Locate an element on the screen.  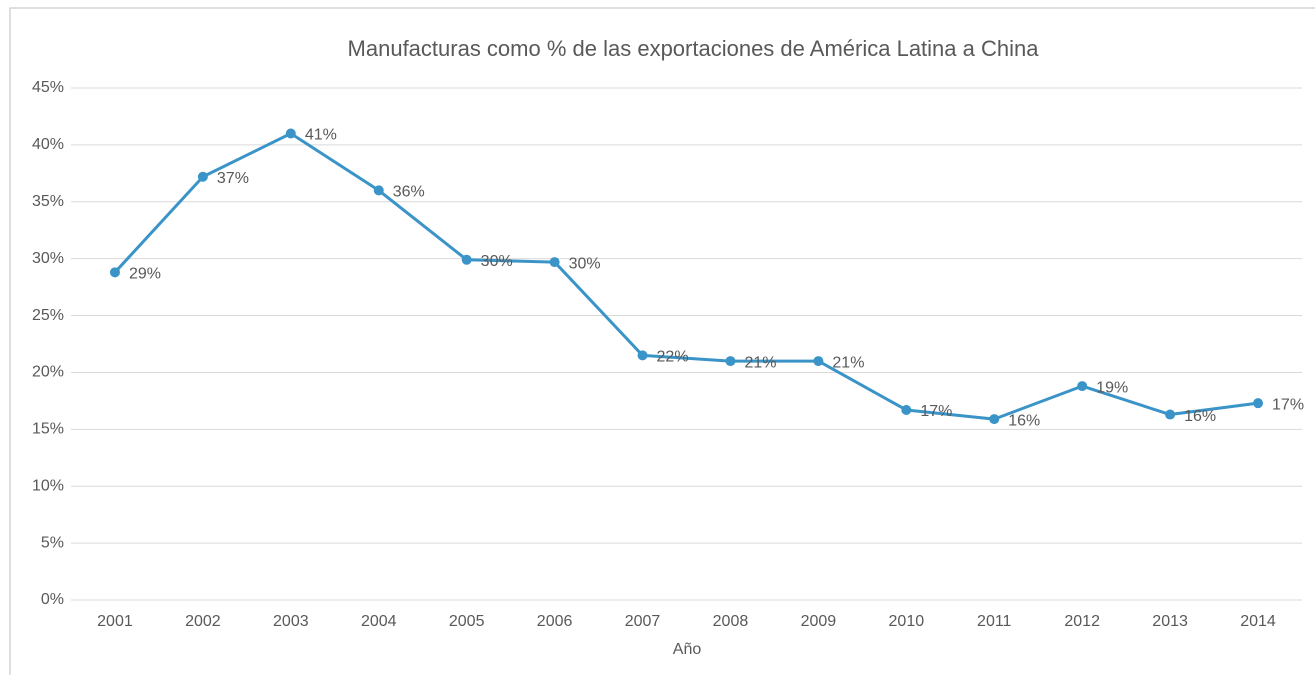
x-tick-label: 2008 is located at coordinates (731, 621).